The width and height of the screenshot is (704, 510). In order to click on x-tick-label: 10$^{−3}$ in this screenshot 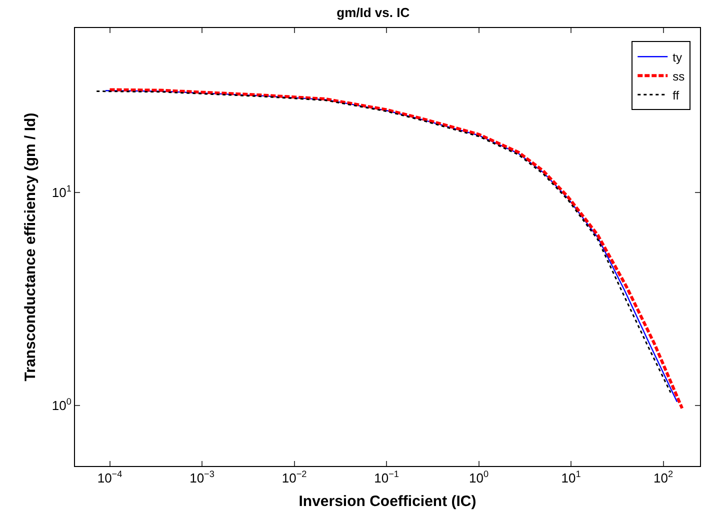, I will do `click(202, 477)`.